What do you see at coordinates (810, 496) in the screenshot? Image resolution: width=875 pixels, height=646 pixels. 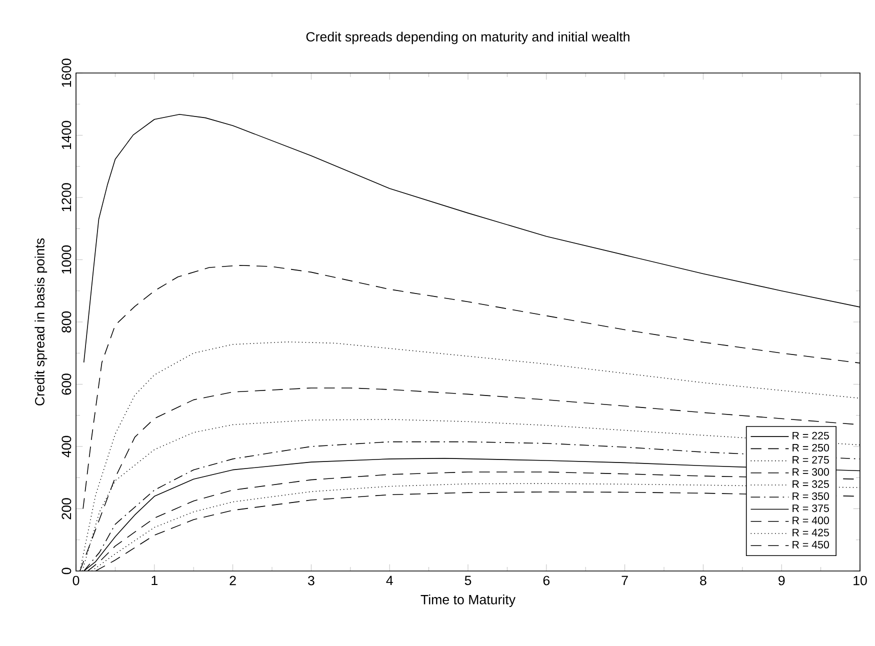 I see `legend-label: R = 350` at bounding box center [810, 496].